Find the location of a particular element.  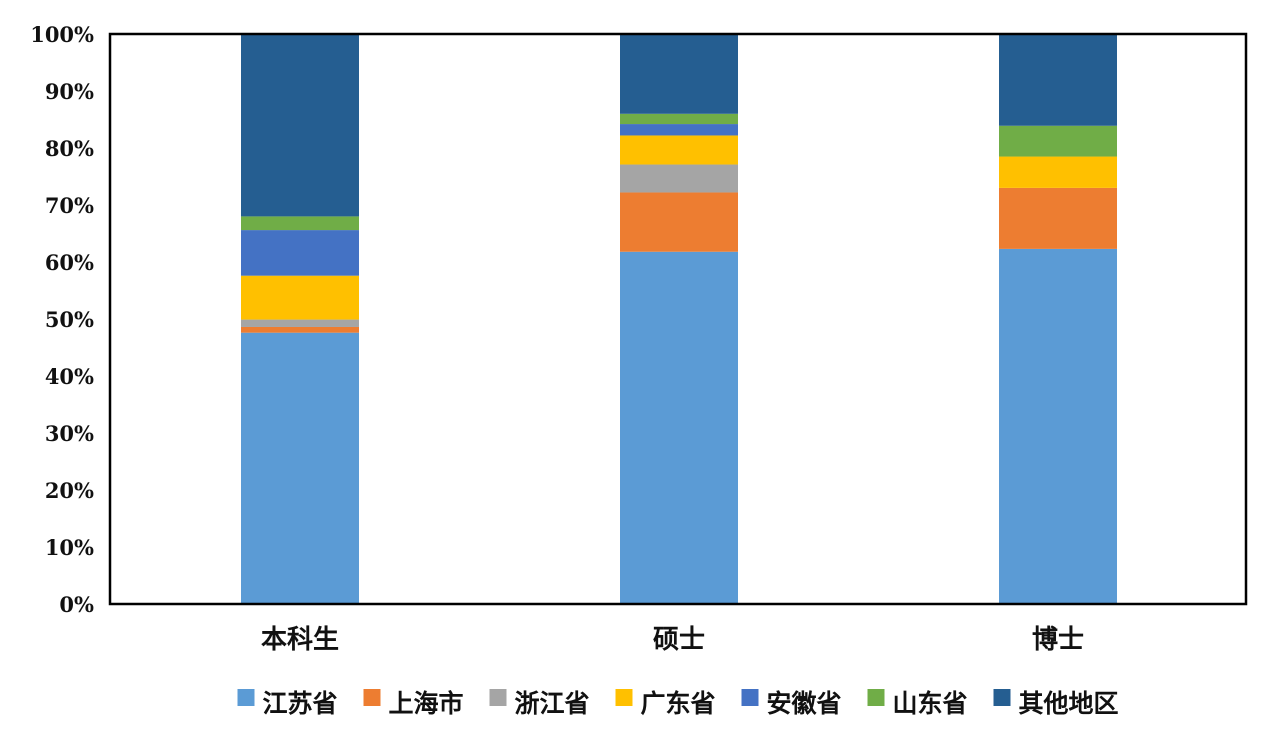

y-axis-ticks: 0% 10% 20% 30% 40% 50% 60% 70% 80% 90% 100% is located at coordinates (62, 319).